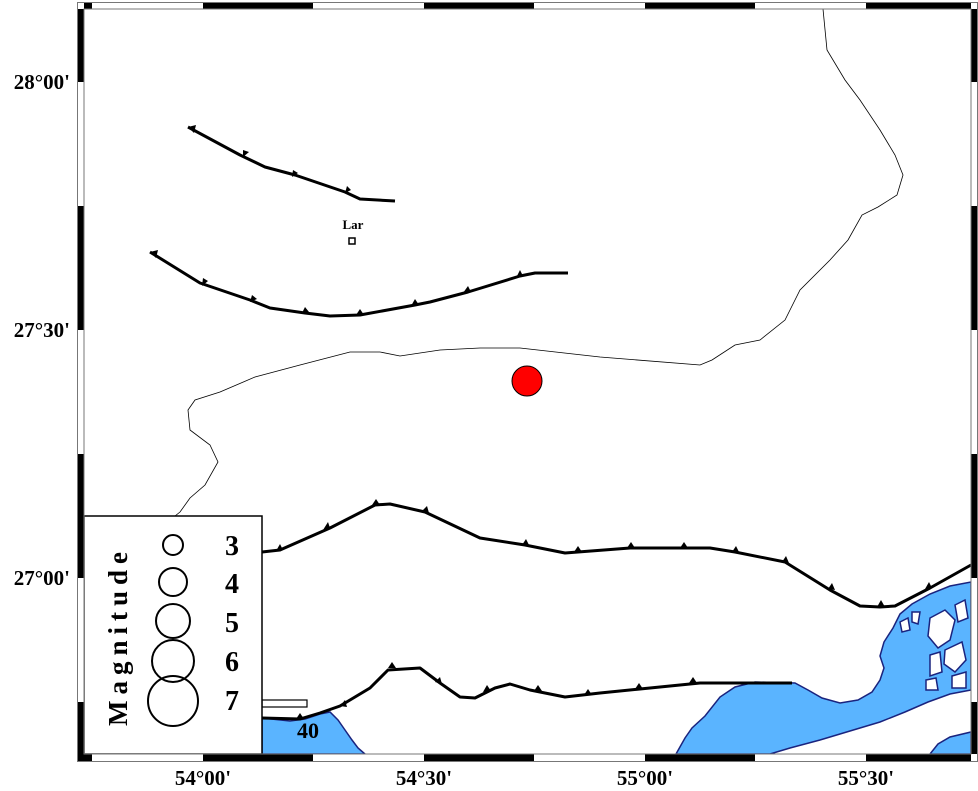 The image size is (978, 791). What do you see at coordinates (118, 636) in the screenshot?
I see `legend-title: Magnitude` at bounding box center [118, 636].